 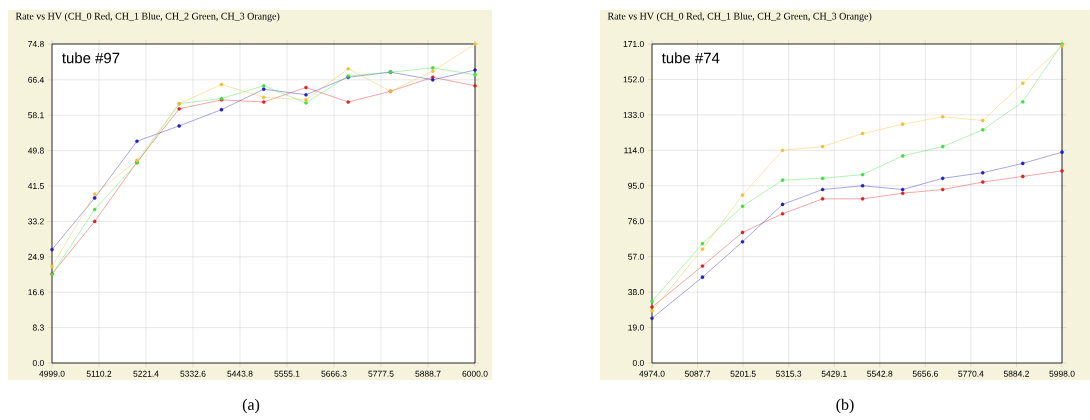 What do you see at coordinates (633, 114) in the screenshot?
I see `y-tick-label: 133.0` at bounding box center [633, 114].